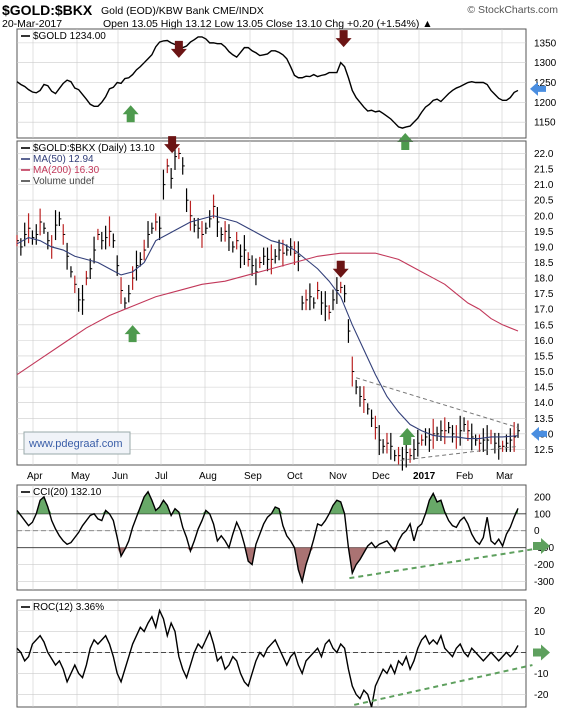 The image size is (566, 712). Describe the element at coordinates (67, 492) in the screenshot. I see `legend-label-cci: CCI(20) 132.10` at that location.